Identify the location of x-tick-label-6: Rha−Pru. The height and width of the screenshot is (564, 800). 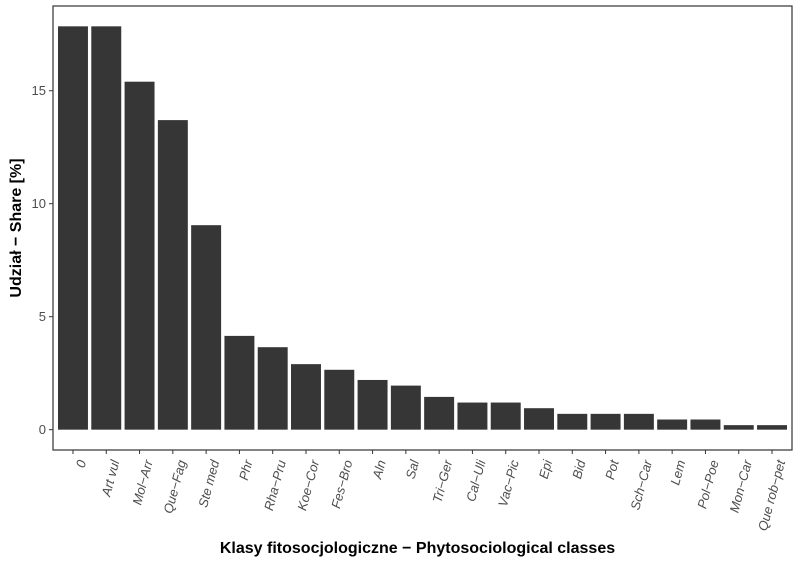
(275, 485).